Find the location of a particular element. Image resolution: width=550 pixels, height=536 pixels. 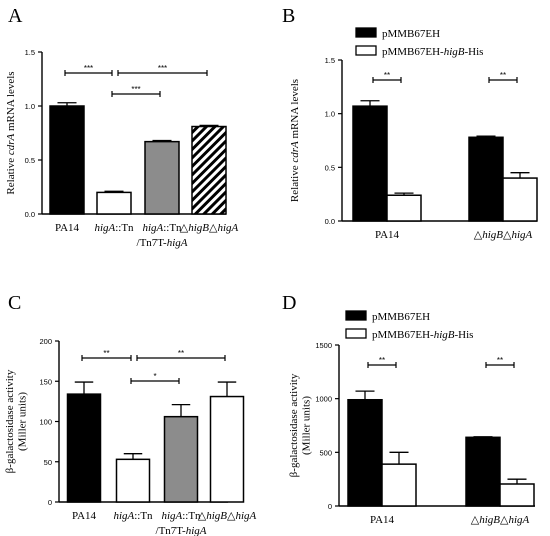

y-tick-label: 1500 is located at coordinates (323, 345).